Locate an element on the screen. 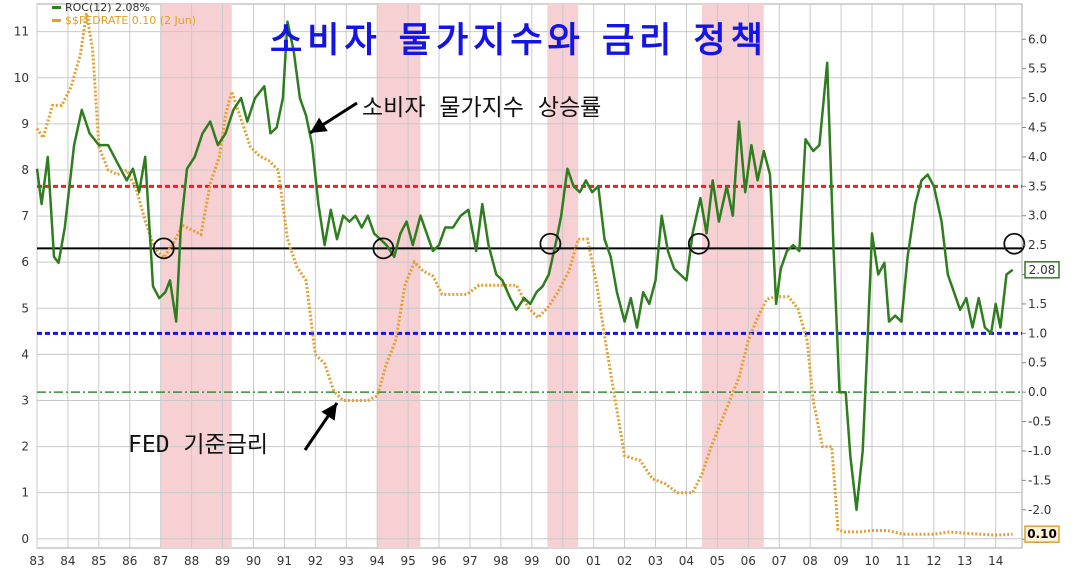 The image size is (1080, 579). legend: ROC(12) 2.08% $$FEDRATE 0.10 (2 Jun) is located at coordinates (124, 14).